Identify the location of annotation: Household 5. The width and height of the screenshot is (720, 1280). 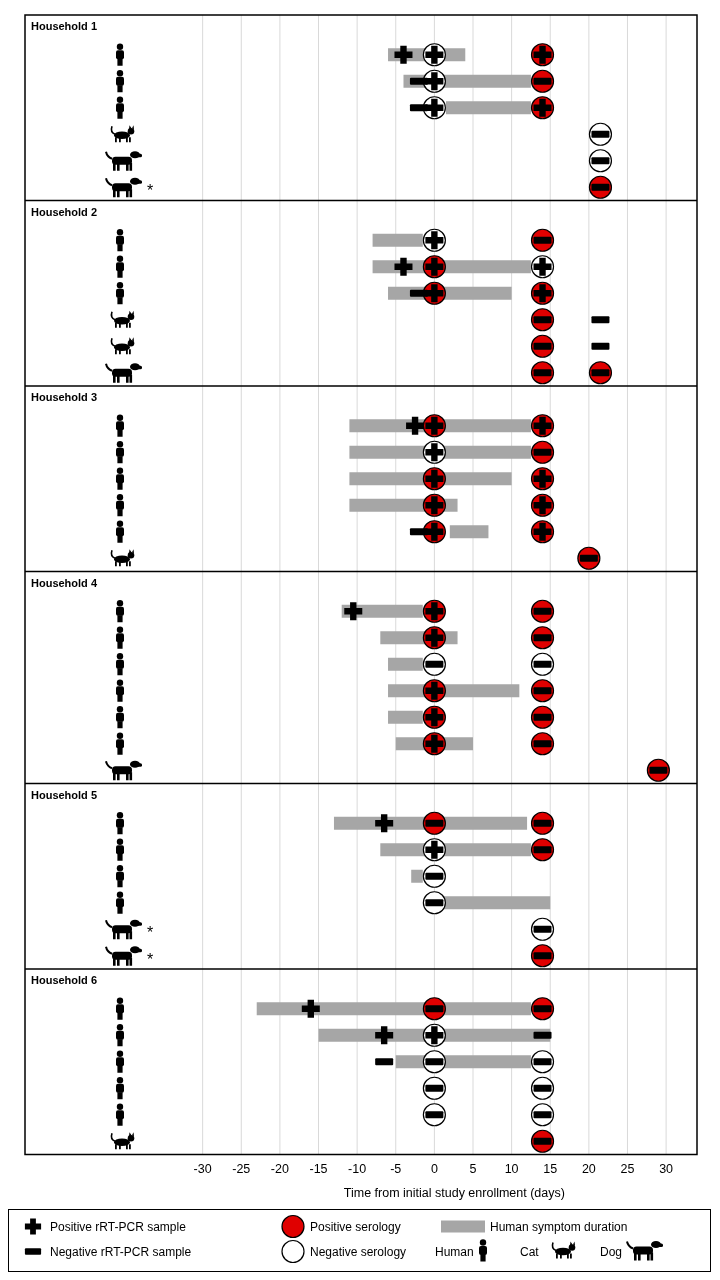
(64, 794).